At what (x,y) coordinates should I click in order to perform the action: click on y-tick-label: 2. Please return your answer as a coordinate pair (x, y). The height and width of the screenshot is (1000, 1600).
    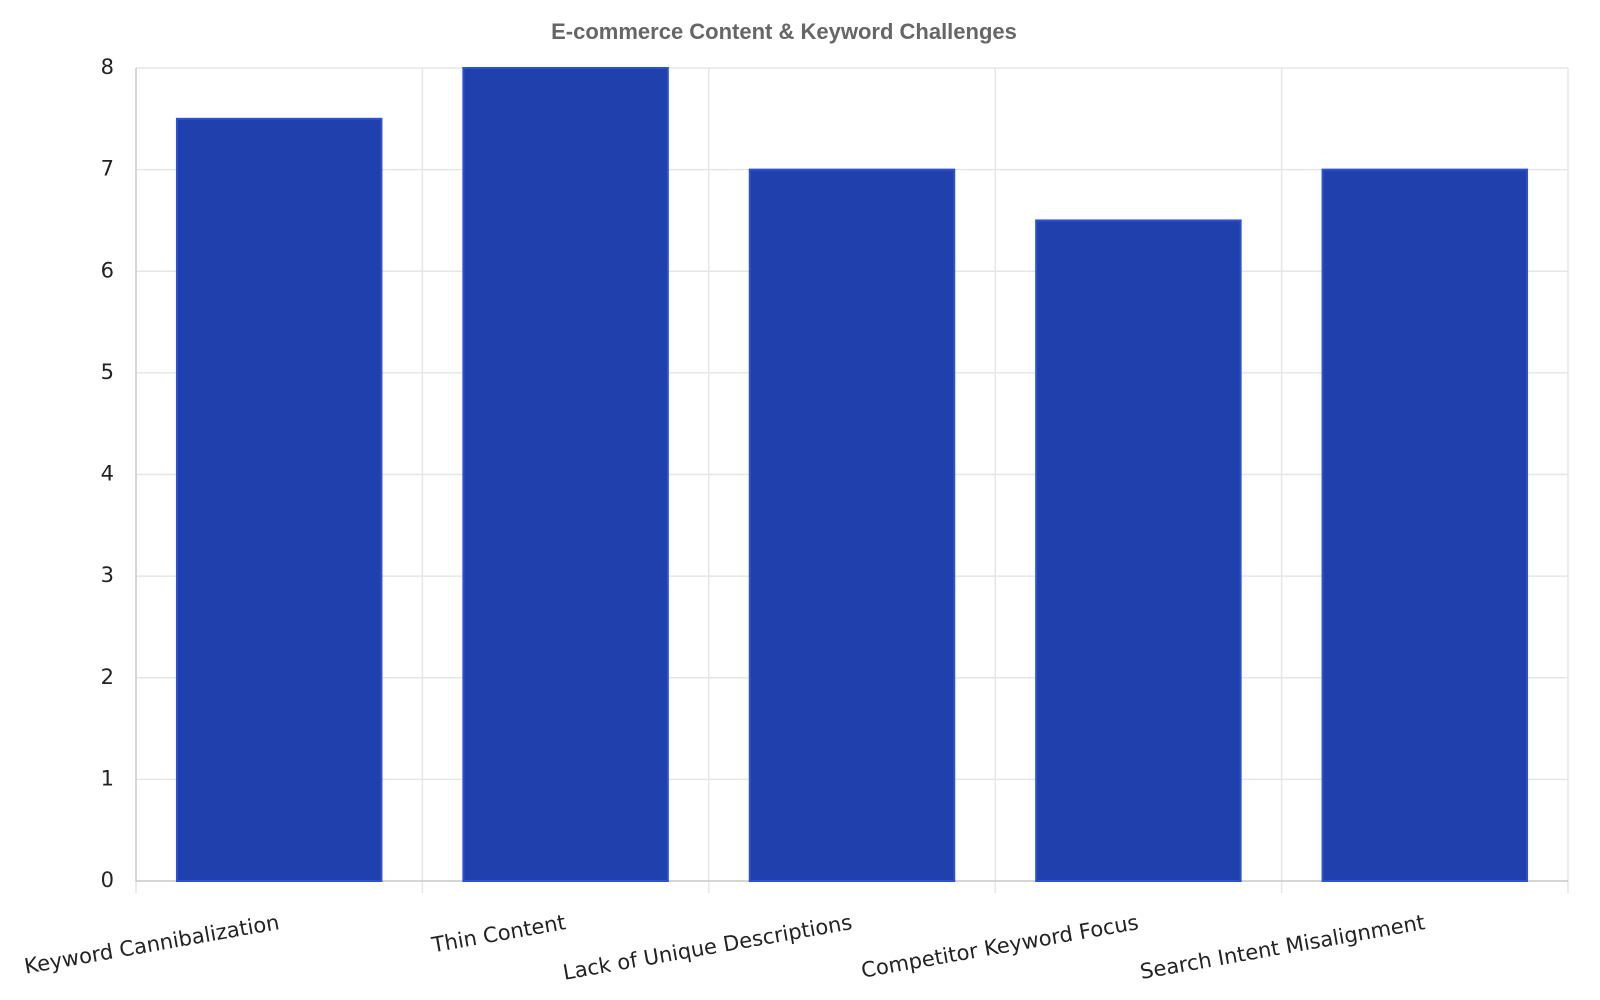
    Looking at the image, I should click on (107, 677).